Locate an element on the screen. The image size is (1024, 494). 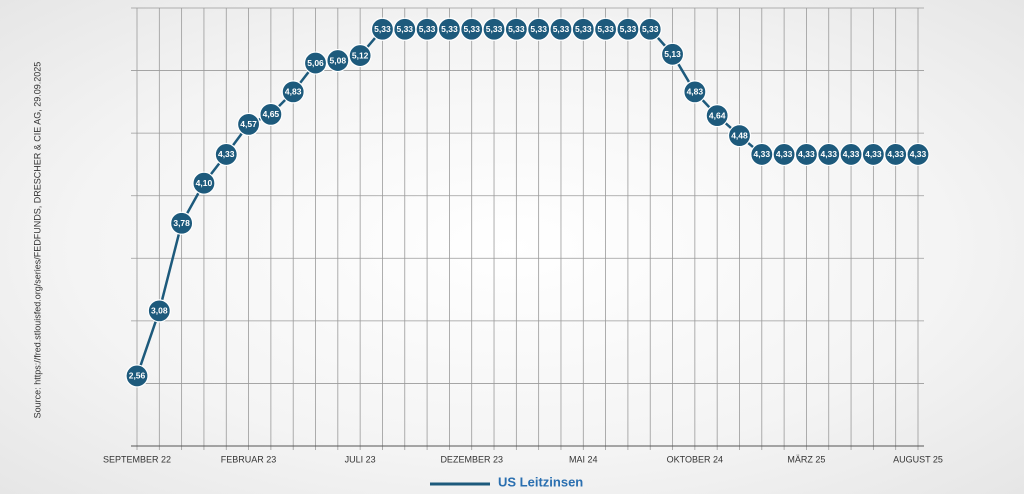
x-tick-label: OKTOBER 24 is located at coordinates (695, 459).